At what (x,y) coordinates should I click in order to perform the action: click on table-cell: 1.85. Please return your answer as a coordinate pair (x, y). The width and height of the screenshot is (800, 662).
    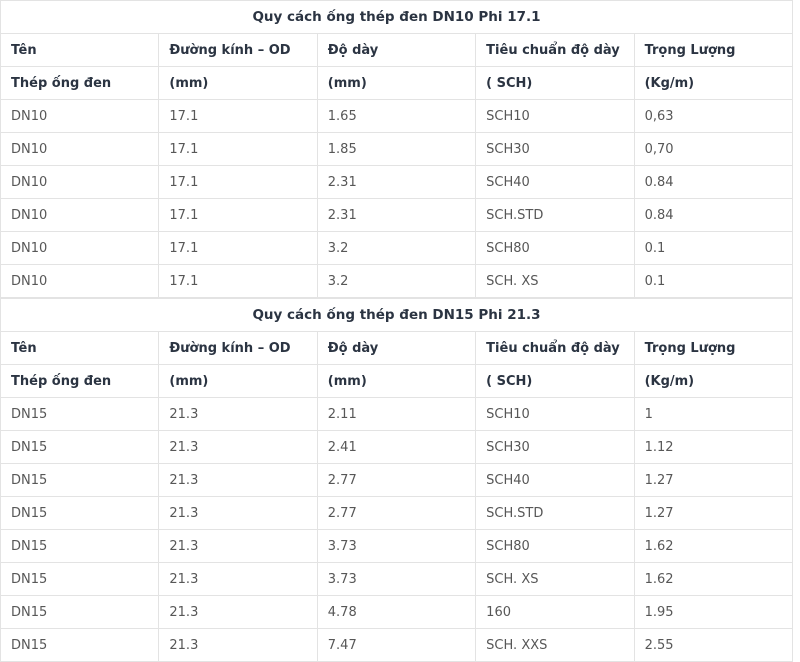
    Looking at the image, I should click on (396, 149).